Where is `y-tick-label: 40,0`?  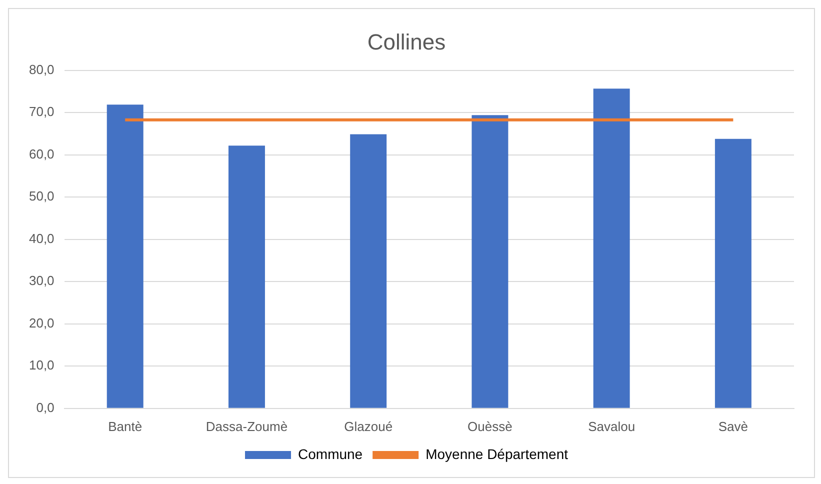 y-tick-label: 40,0 is located at coordinates (41, 238).